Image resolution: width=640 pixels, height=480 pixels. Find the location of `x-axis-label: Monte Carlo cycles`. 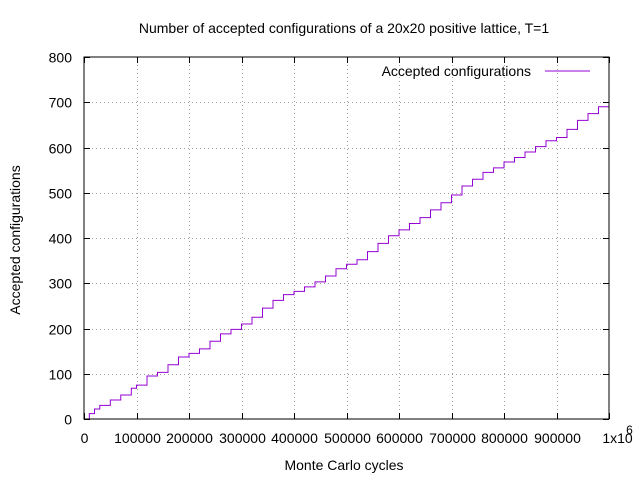

x-axis-label: Monte Carlo cycles is located at coordinates (343, 465).